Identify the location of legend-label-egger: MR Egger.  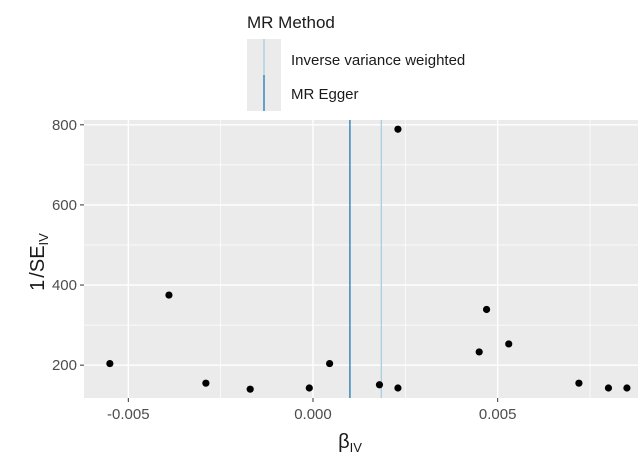
(325, 94).